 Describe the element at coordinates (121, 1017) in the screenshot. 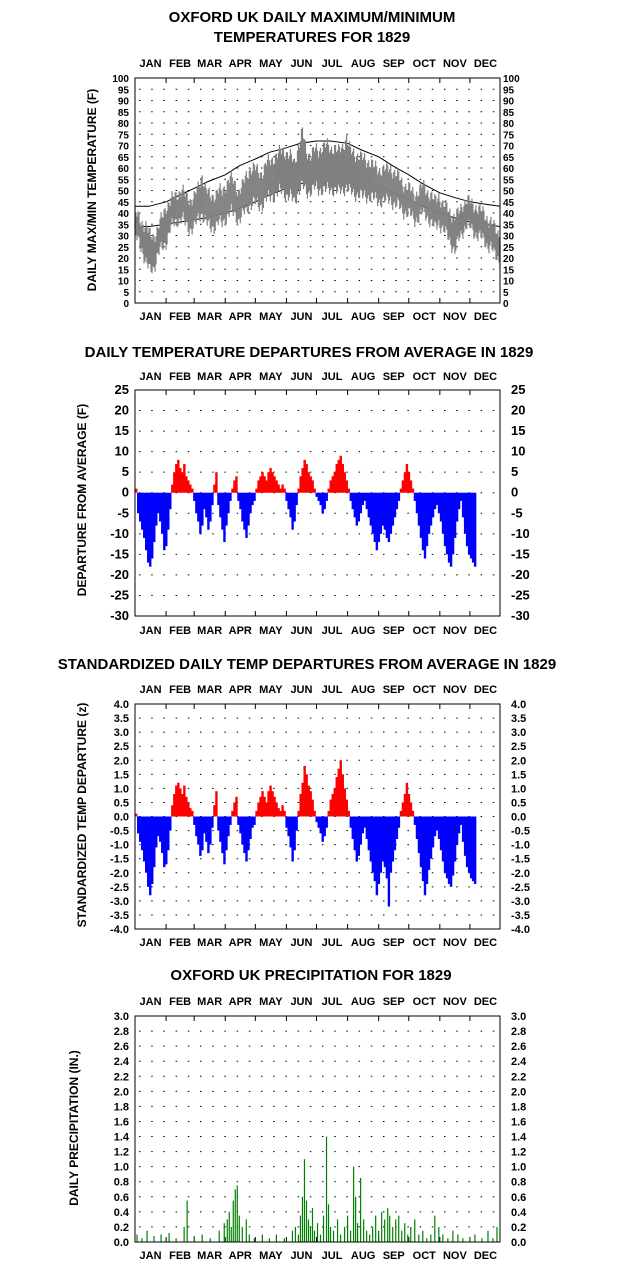

I see `precip-y-tick-label-left: 3.0` at that location.